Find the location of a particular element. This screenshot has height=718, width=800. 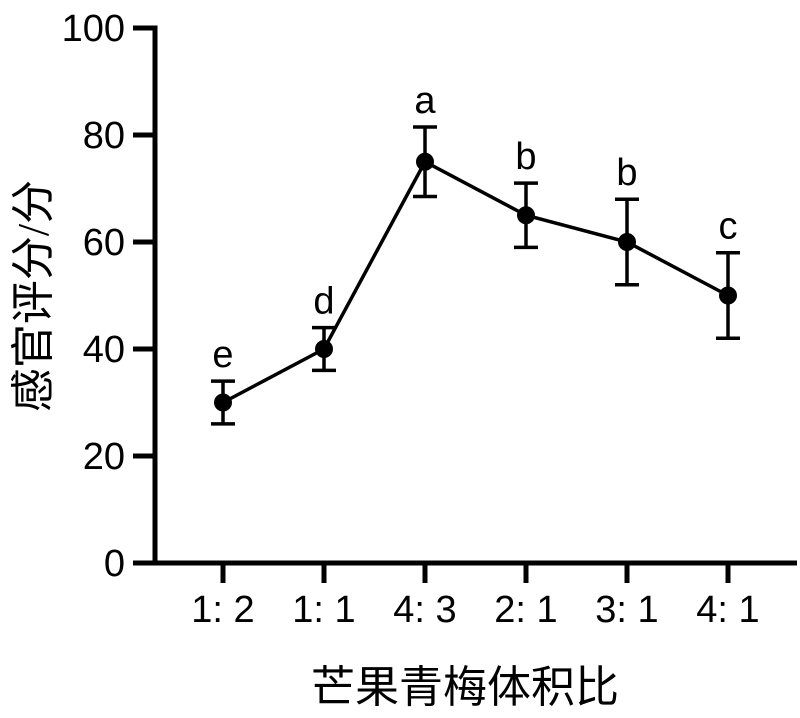

y-axis-title: 感官评分/分 is located at coordinates (33, 296).